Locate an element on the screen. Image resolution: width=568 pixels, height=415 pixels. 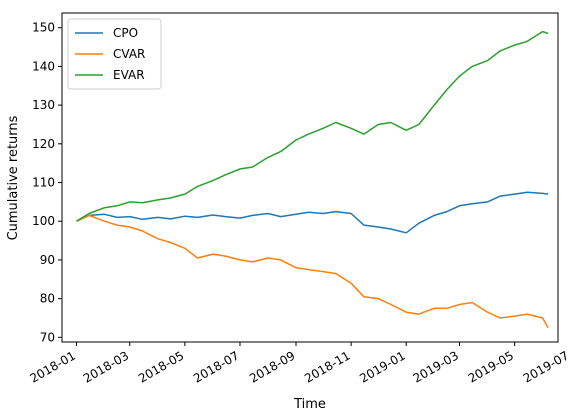
legend-label-cpo: CPO is located at coordinates (125, 33).